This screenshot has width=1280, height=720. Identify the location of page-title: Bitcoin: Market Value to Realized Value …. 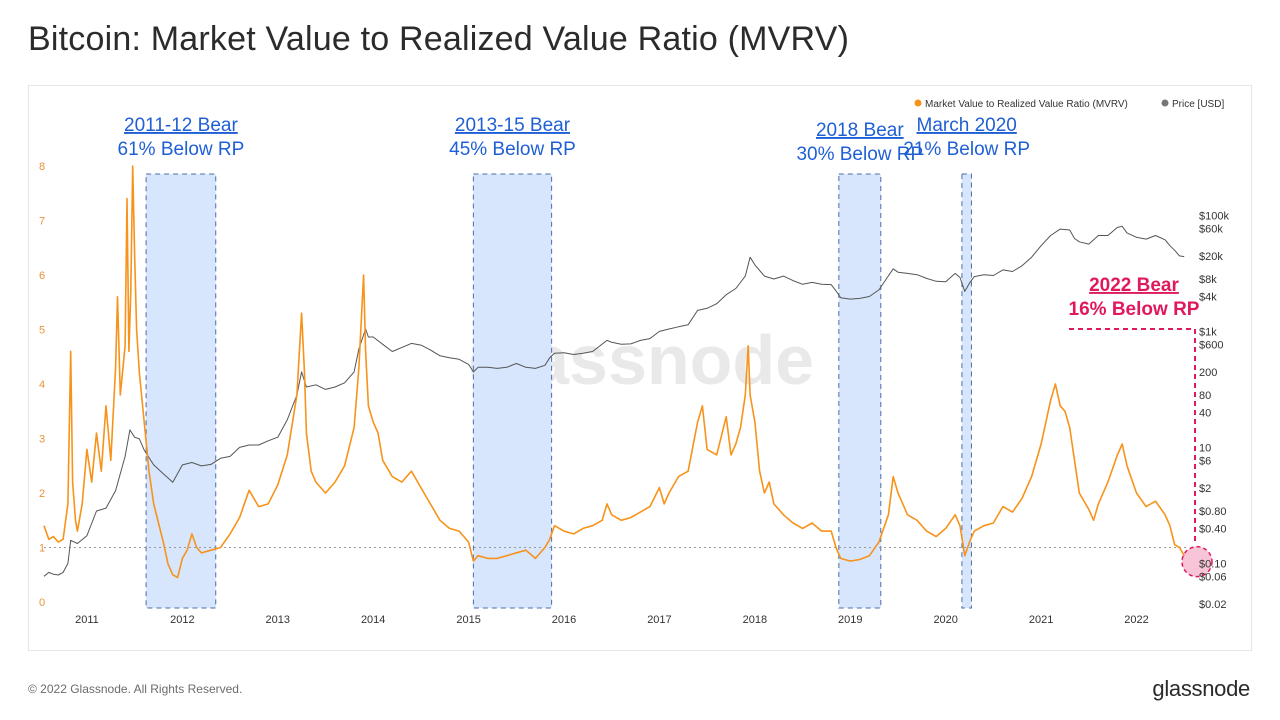
(439, 39).